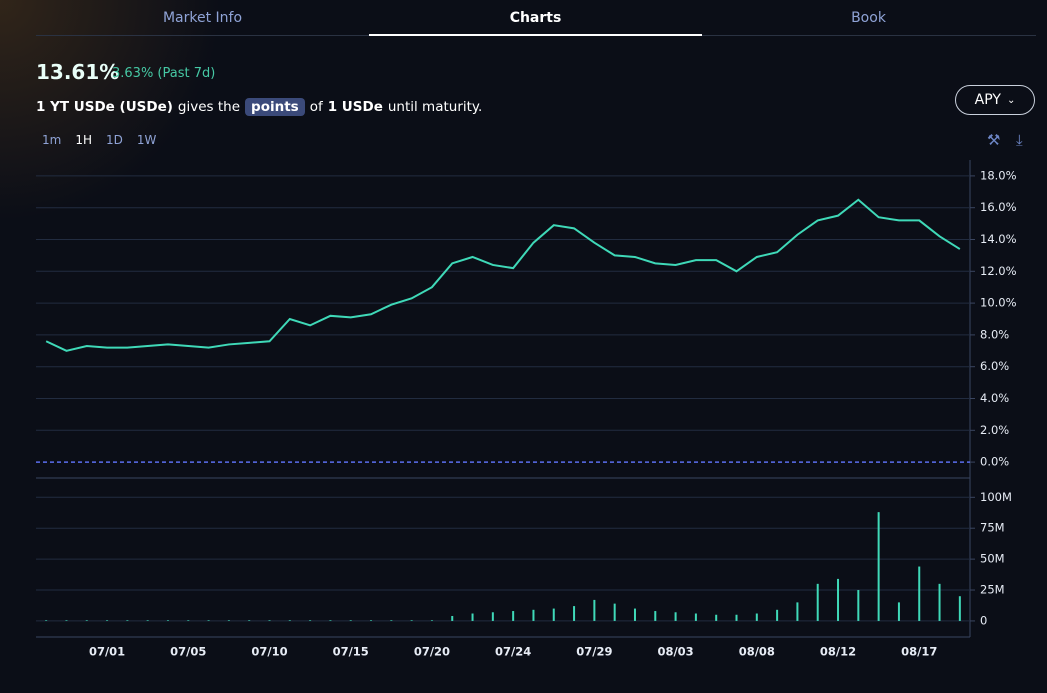  I want to click on tab: Market Info, so click(202, 18).